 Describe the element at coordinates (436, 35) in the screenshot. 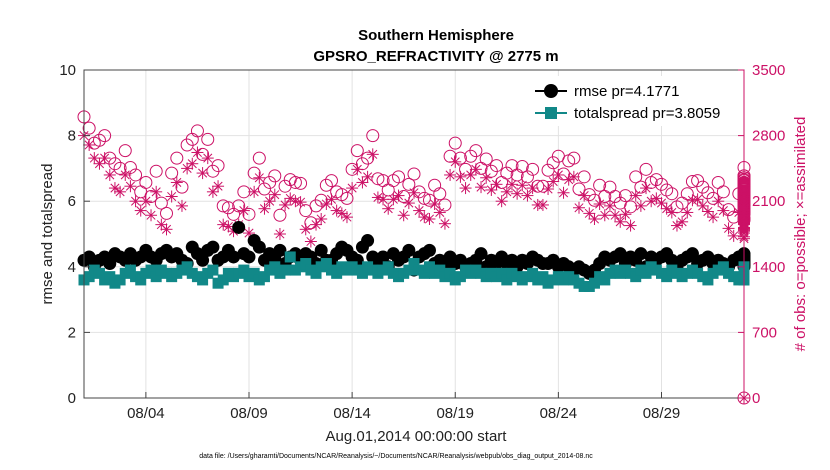

I see `chart-title: Southern Hemisphere` at that location.